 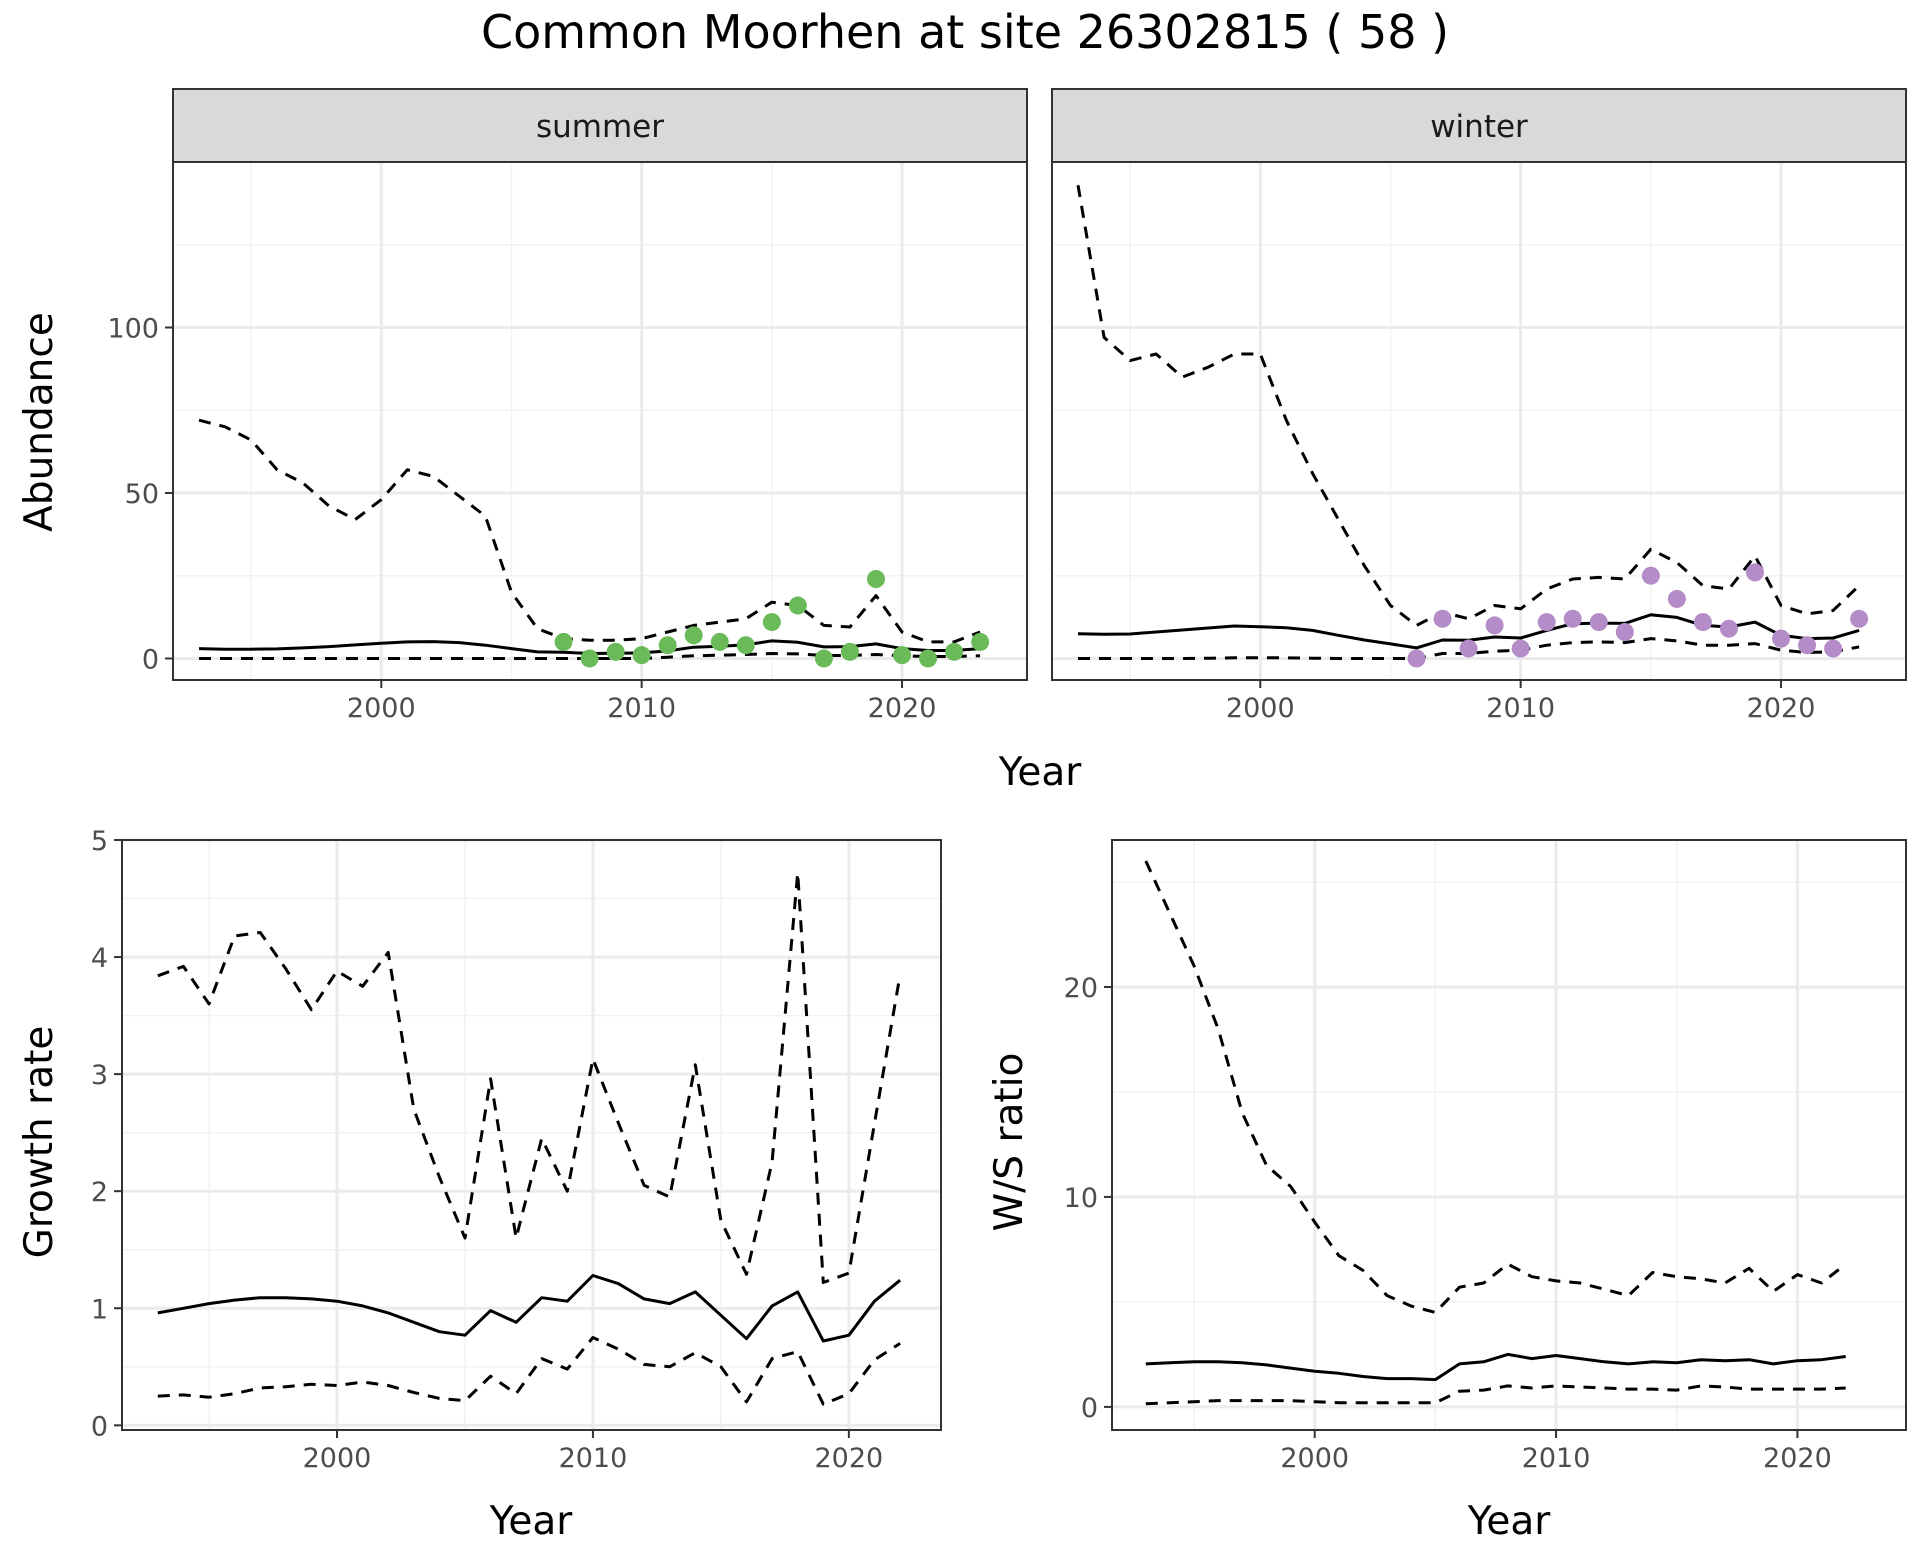 I want to click on y-tick-label: 10, so click(x=1081, y=1198).